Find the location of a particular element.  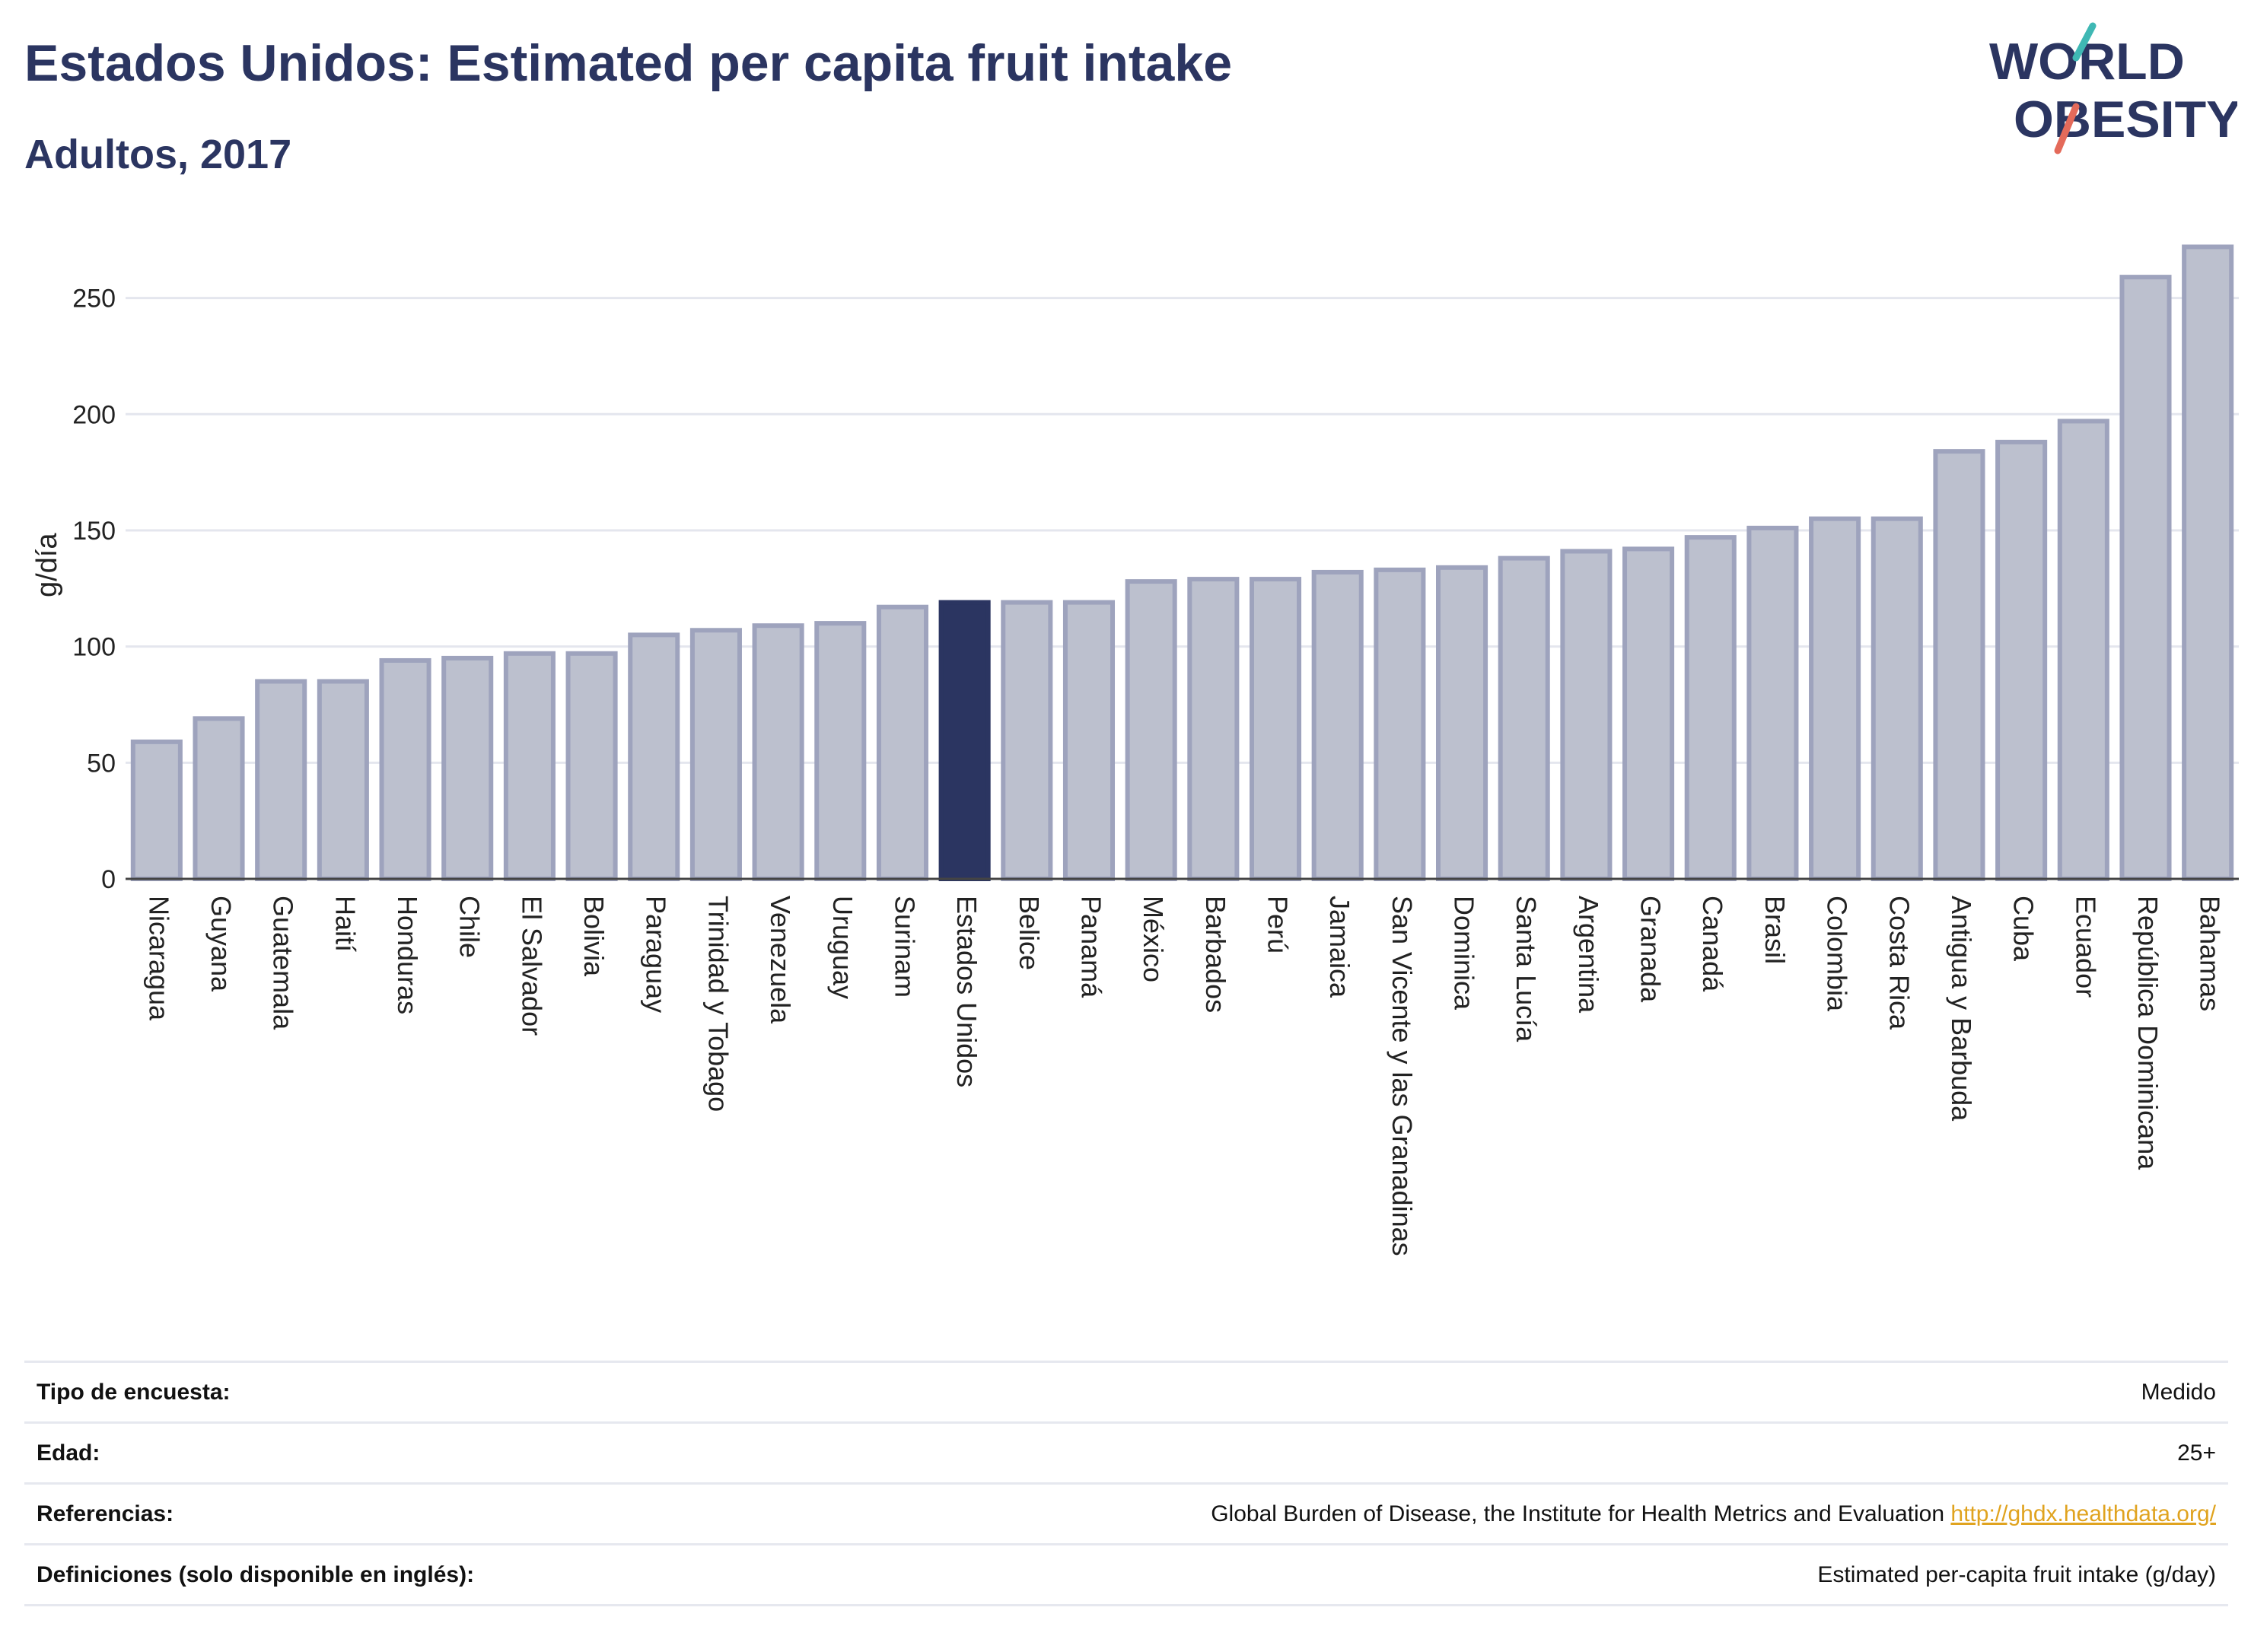

y-axis-ticks: 0 50 100 150 200 250 is located at coordinates (94, 589).